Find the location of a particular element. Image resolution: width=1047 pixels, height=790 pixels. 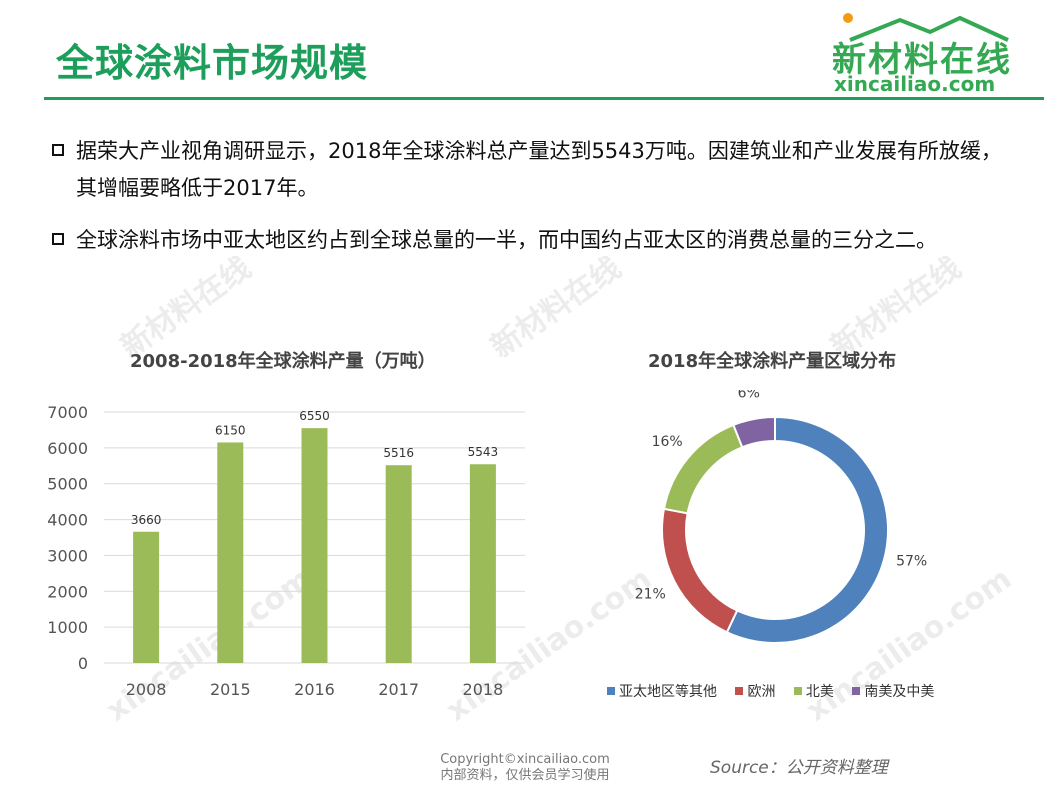

logo-text-cn: 新材料在线 is located at coordinates (922, 60).